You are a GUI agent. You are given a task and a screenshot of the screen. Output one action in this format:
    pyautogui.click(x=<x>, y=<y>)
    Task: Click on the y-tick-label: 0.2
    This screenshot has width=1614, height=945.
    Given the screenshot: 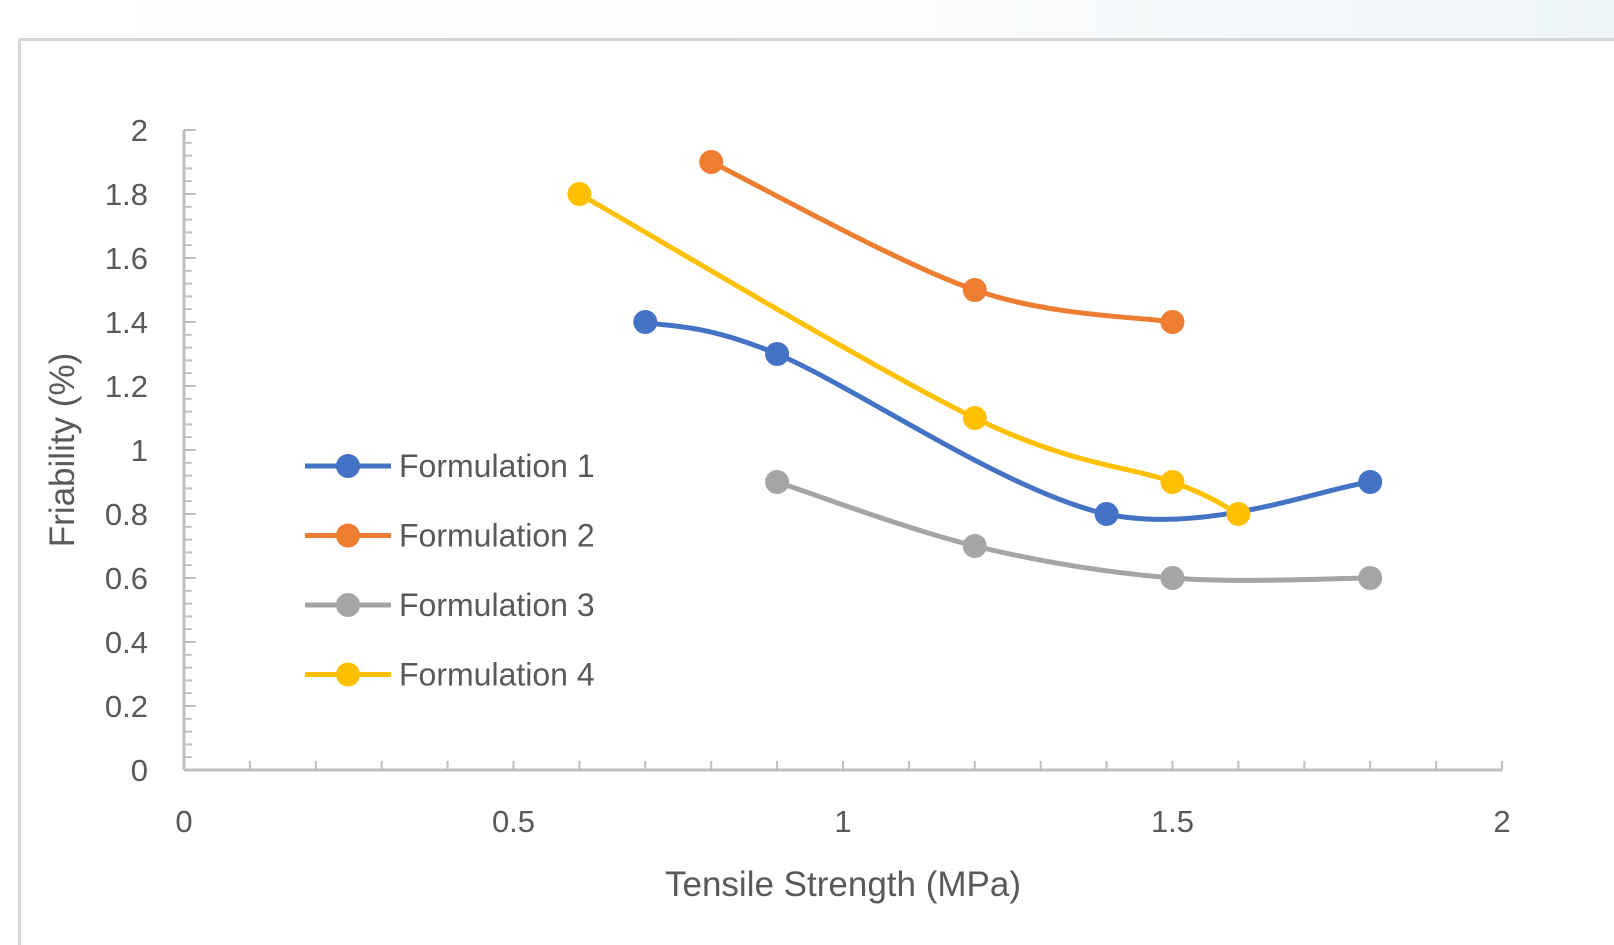 What is the action you would take?
    pyautogui.click(x=126, y=706)
    